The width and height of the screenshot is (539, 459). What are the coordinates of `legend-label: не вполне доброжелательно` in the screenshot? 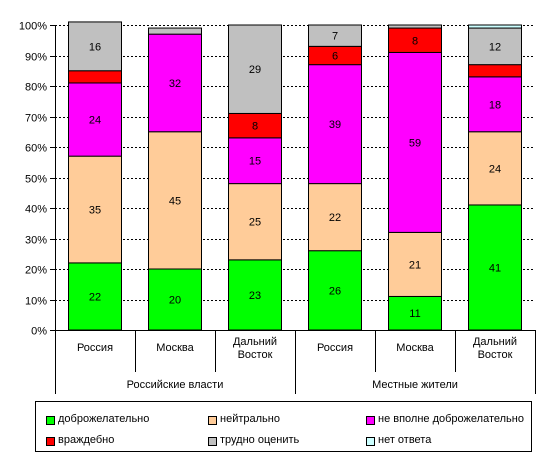 It's located at (451, 419).